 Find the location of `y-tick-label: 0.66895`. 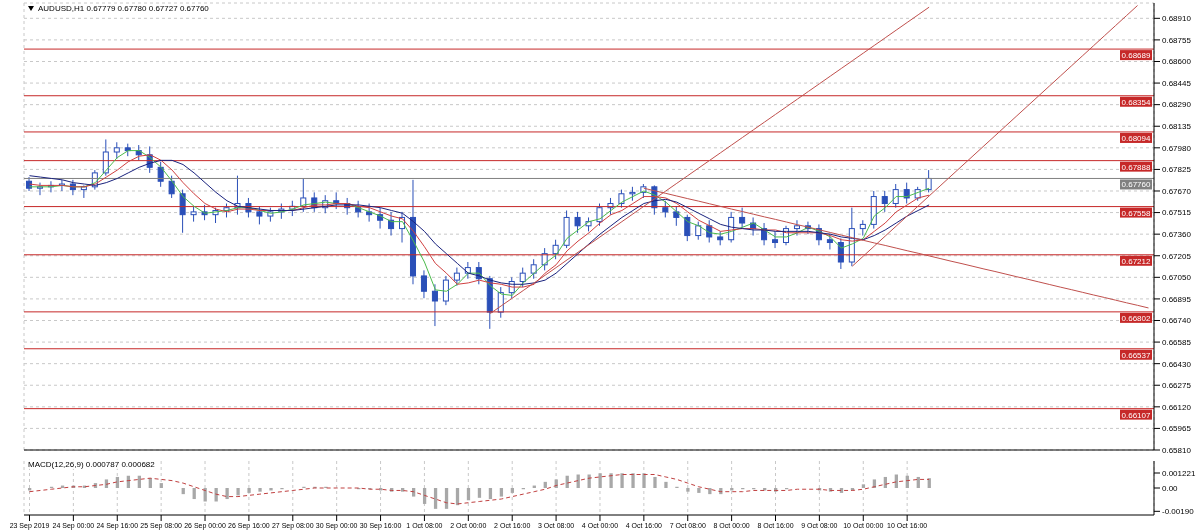

y-tick-label: 0.66895 is located at coordinates (1177, 299).